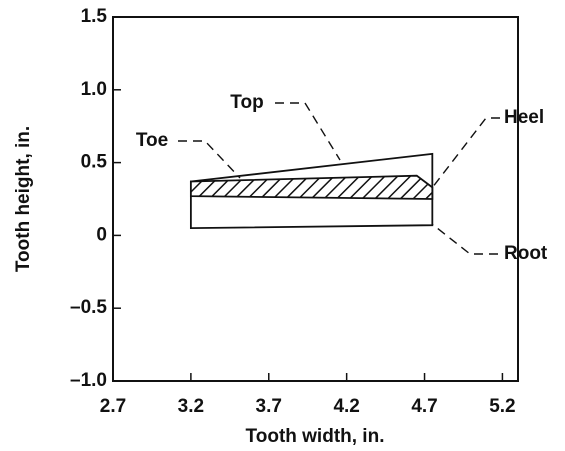  What do you see at coordinates (524, 117) in the screenshot?
I see `annotation: Heel` at bounding box center [524, 117].